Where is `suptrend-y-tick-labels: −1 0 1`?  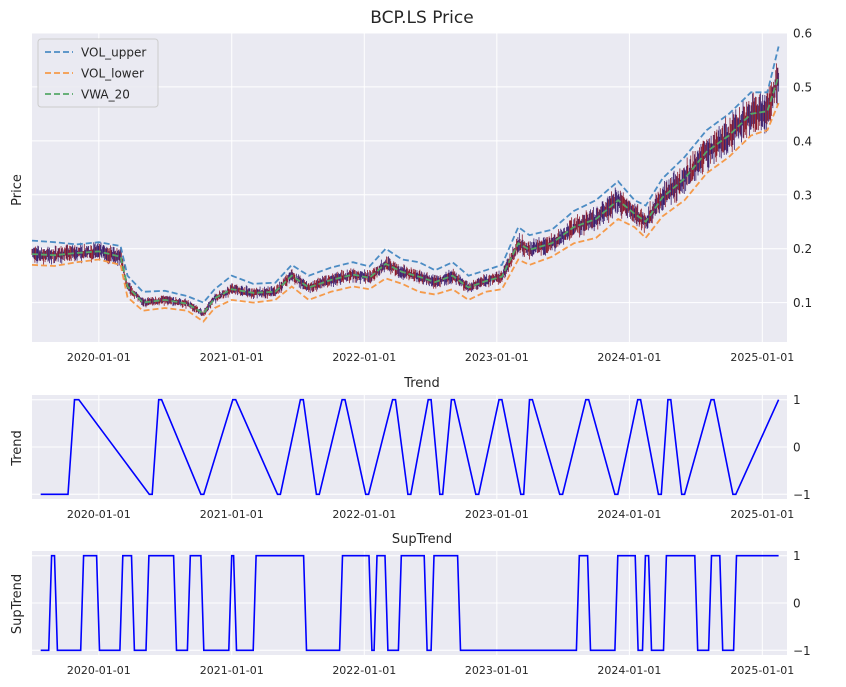
suptrend-y-tick-labels: −1 0 1 is located at coordinates (802, 603).